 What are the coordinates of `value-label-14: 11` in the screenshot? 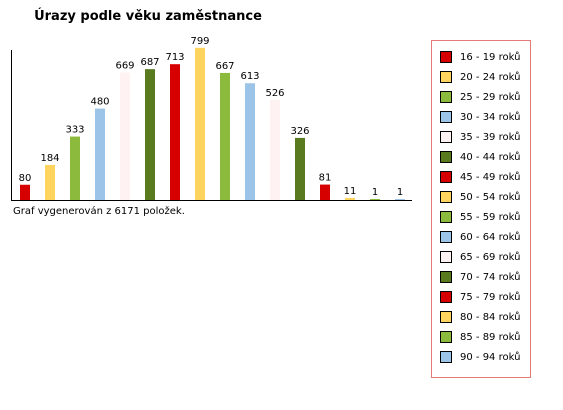 It's located at (350, 191).